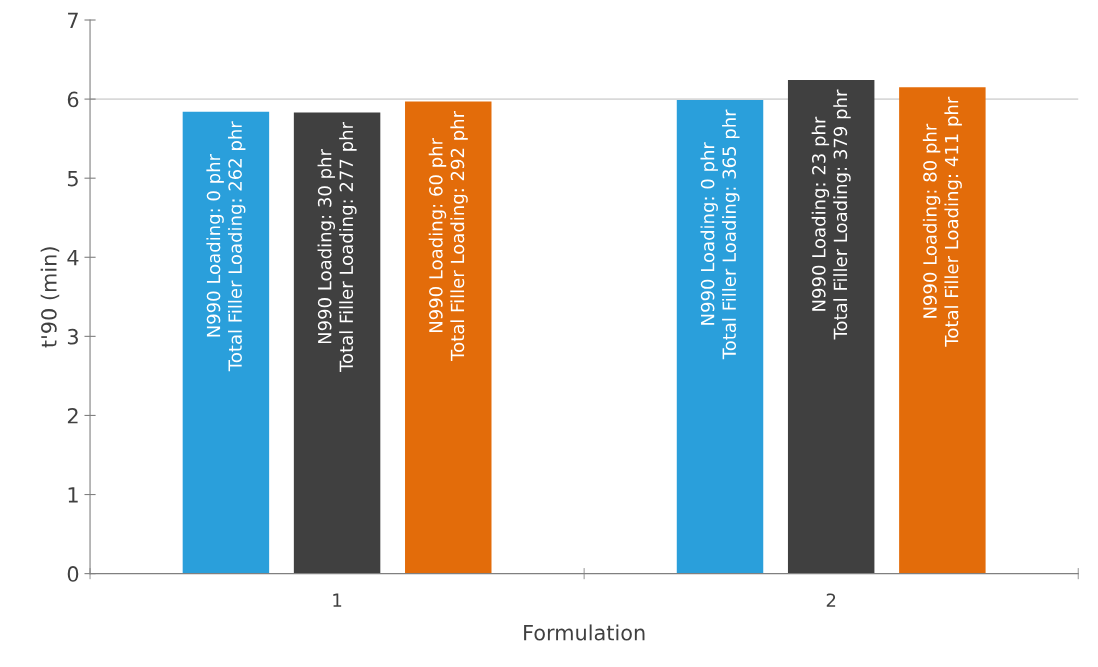 The image size is (1098, 667). I want to click on y-tick-label: 1, so click(73, 495).